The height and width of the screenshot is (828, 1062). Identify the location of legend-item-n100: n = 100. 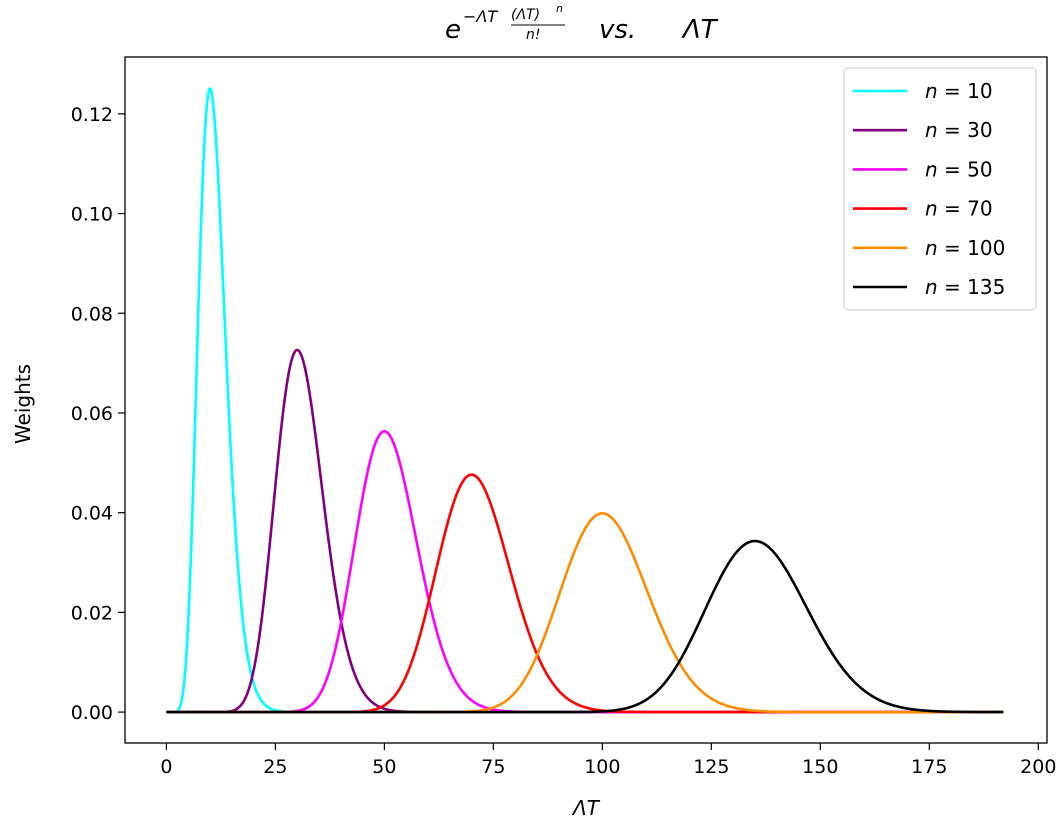
(929, 248).